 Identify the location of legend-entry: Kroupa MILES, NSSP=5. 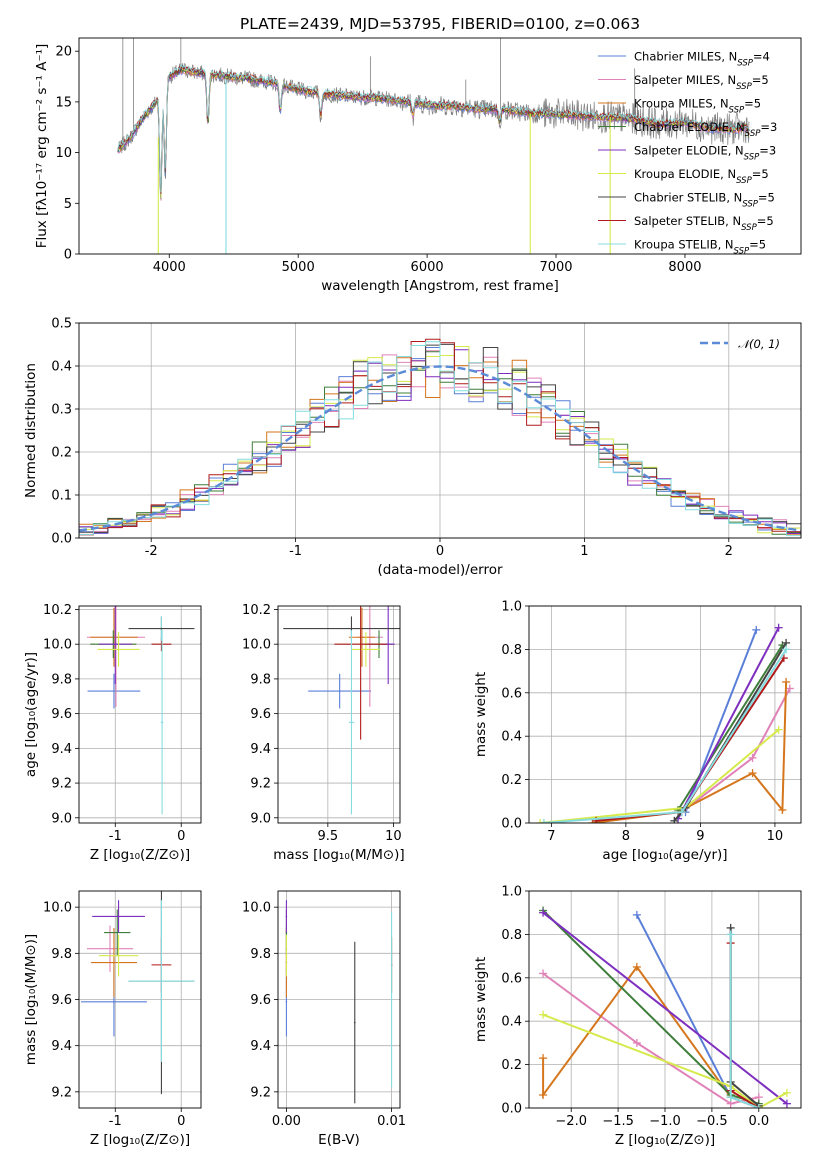
(697, 106).